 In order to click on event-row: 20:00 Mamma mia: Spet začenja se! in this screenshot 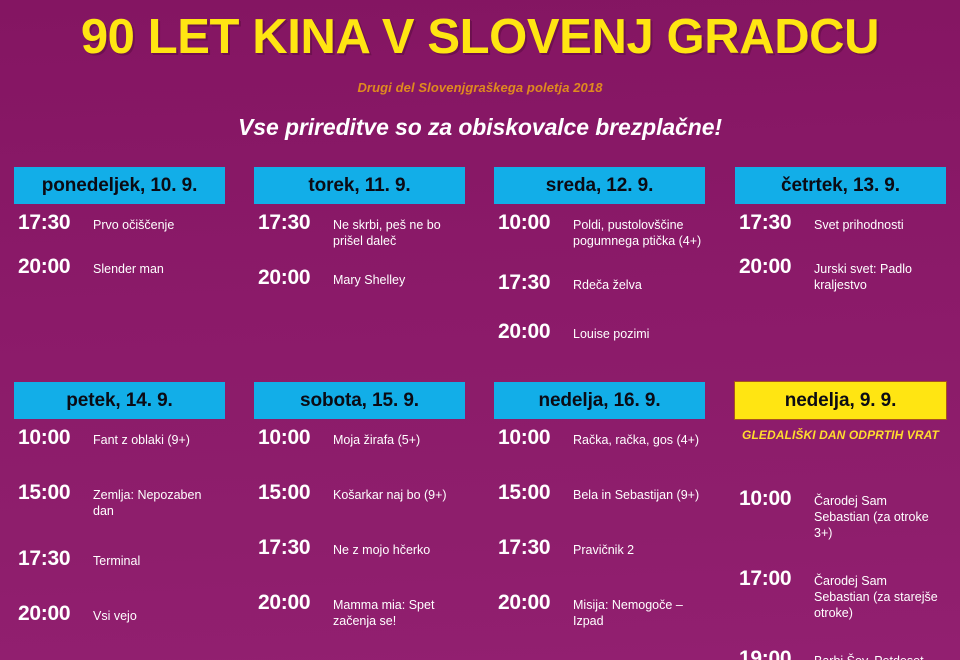, I will do `click(359, 610)`.